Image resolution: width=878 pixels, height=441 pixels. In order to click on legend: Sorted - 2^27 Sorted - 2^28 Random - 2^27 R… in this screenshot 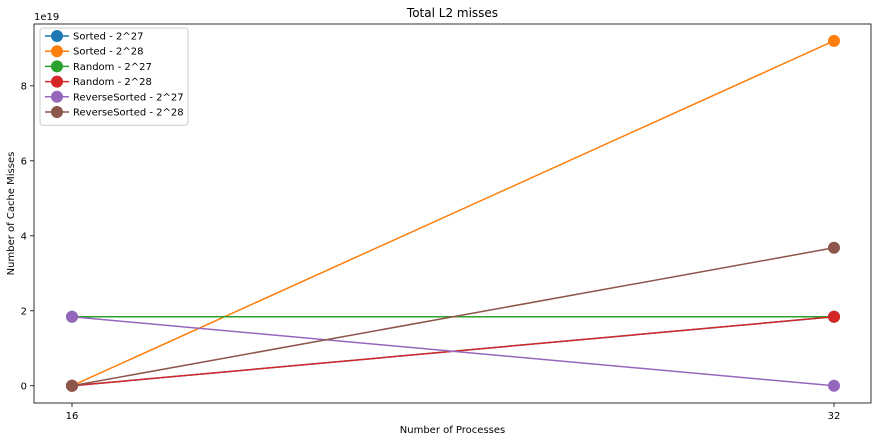, I will do `click(114, 76)`.